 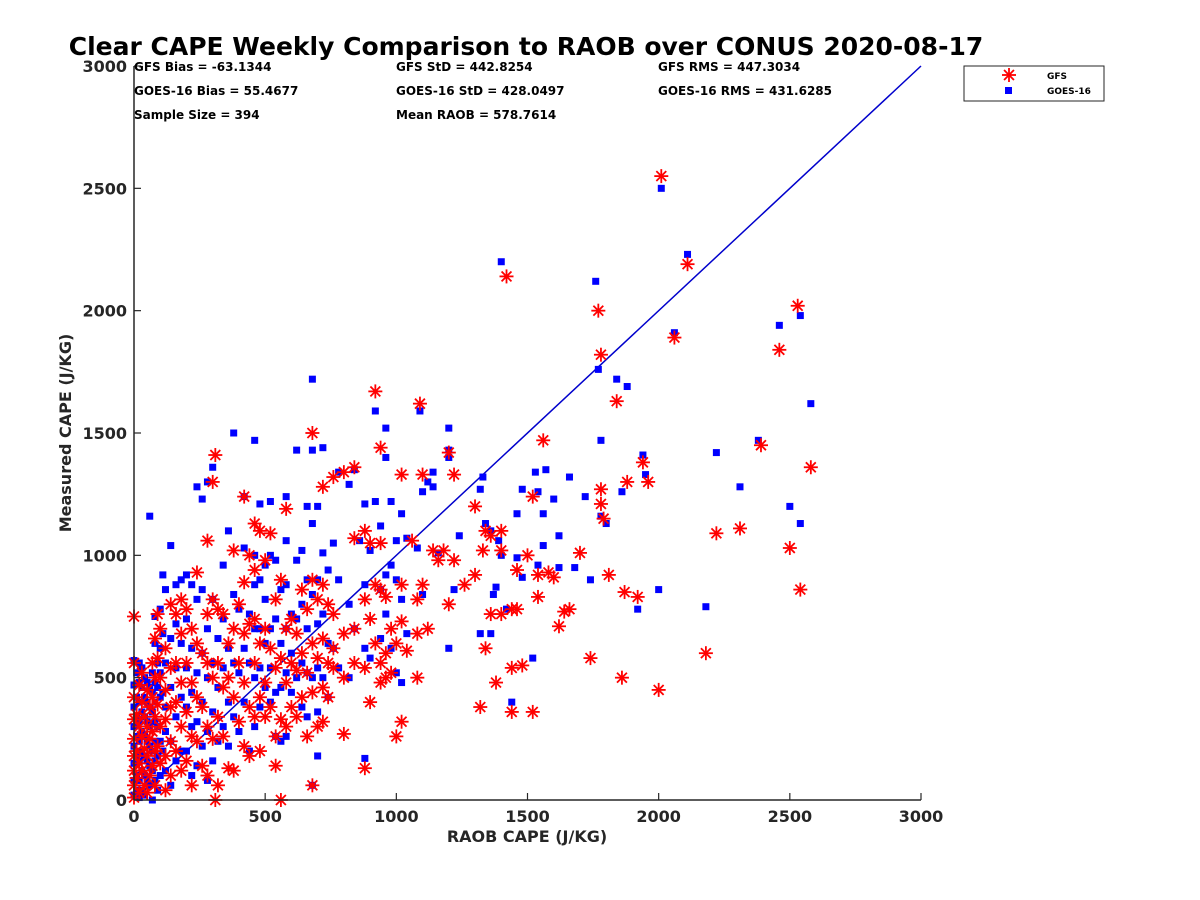 What do you see at coordinates (264, 816) in the screenshot?
I see `x-tick-label: 500` at bounding box center [264, 816].